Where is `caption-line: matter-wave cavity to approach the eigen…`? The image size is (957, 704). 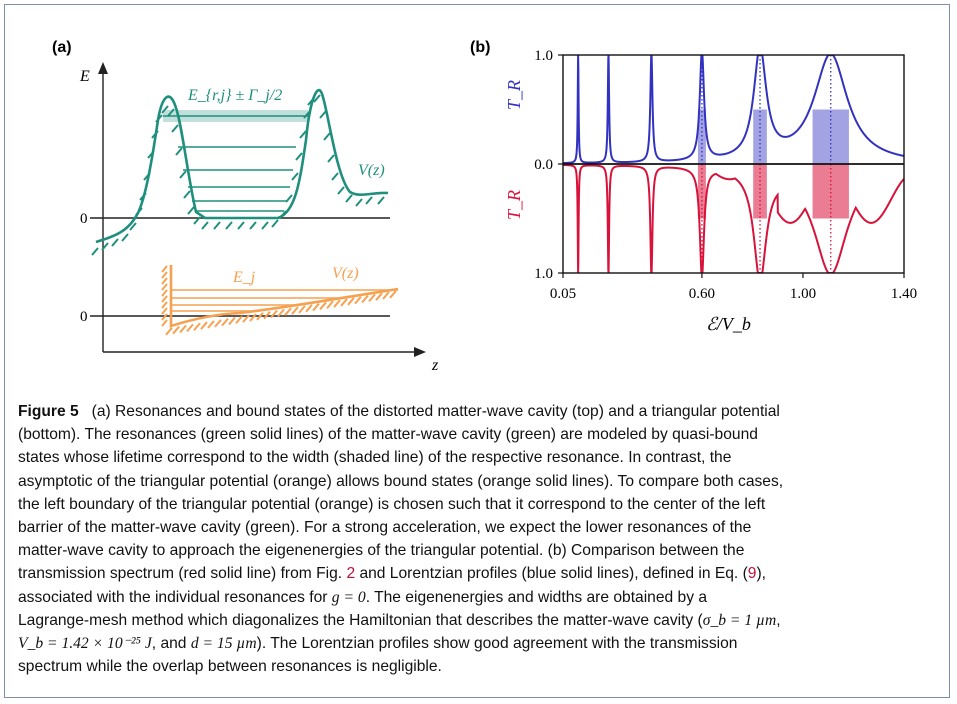 caption-line: matter-wave cavity to approach the eigen… is located at coordinates (381, 551).